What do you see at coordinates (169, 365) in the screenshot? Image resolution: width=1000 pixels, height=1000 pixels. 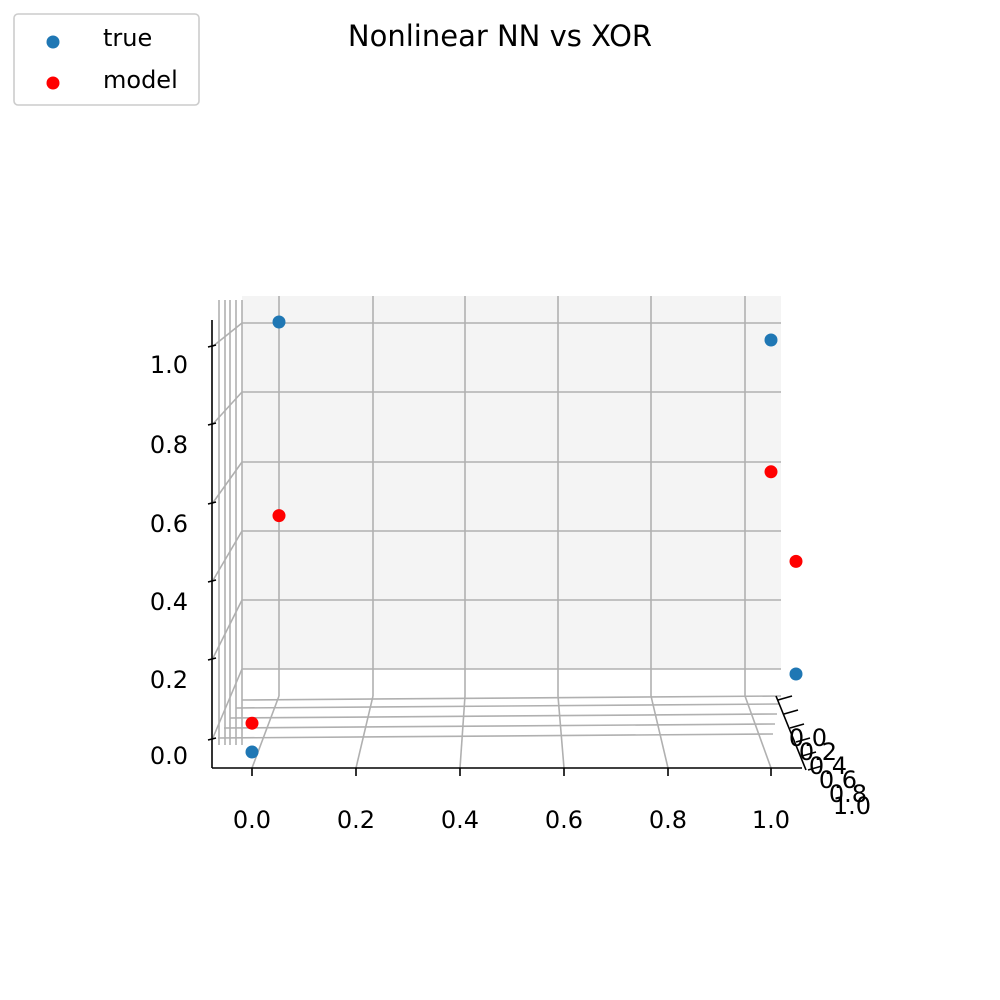 I see `z-tick-label: 1.0` at bounding box center [169, 365].